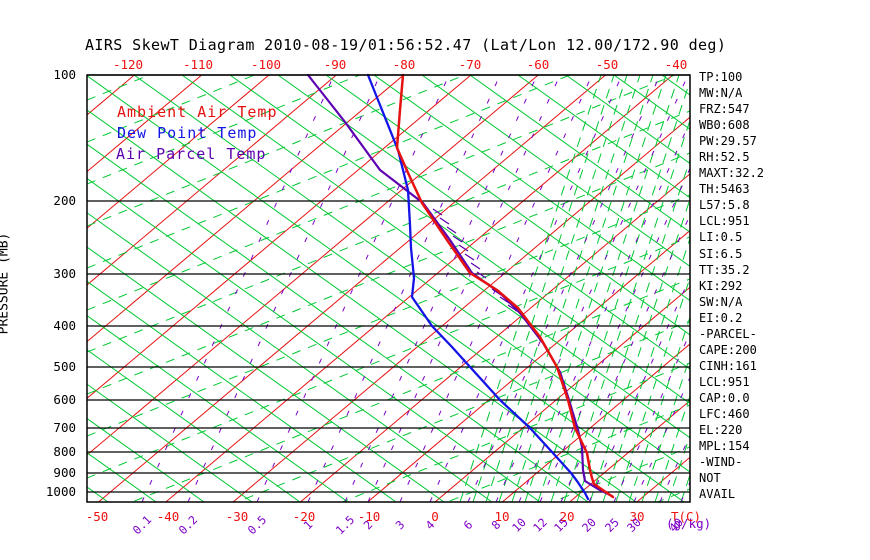 This screenshot has height=560, width=870. Describe the element at coordinates (64, 451) in the screenshot. I see `pressure-label: 800` at that location.